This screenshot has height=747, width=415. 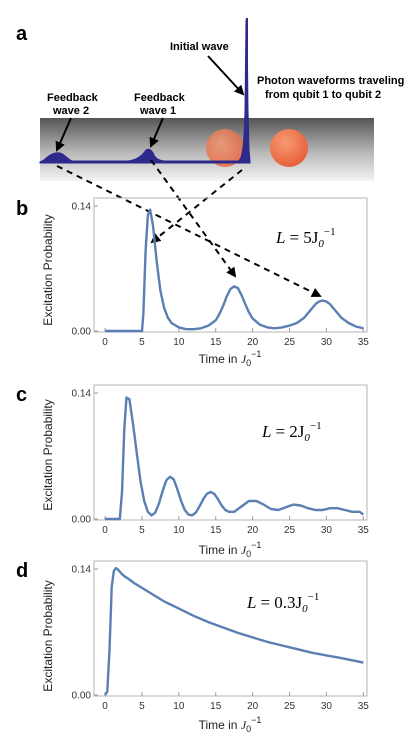 What do you see at coordinates (291, 432) in the screenshot?
I see `equation-c: L = 2J0−1` at bounding box center [291, 432].